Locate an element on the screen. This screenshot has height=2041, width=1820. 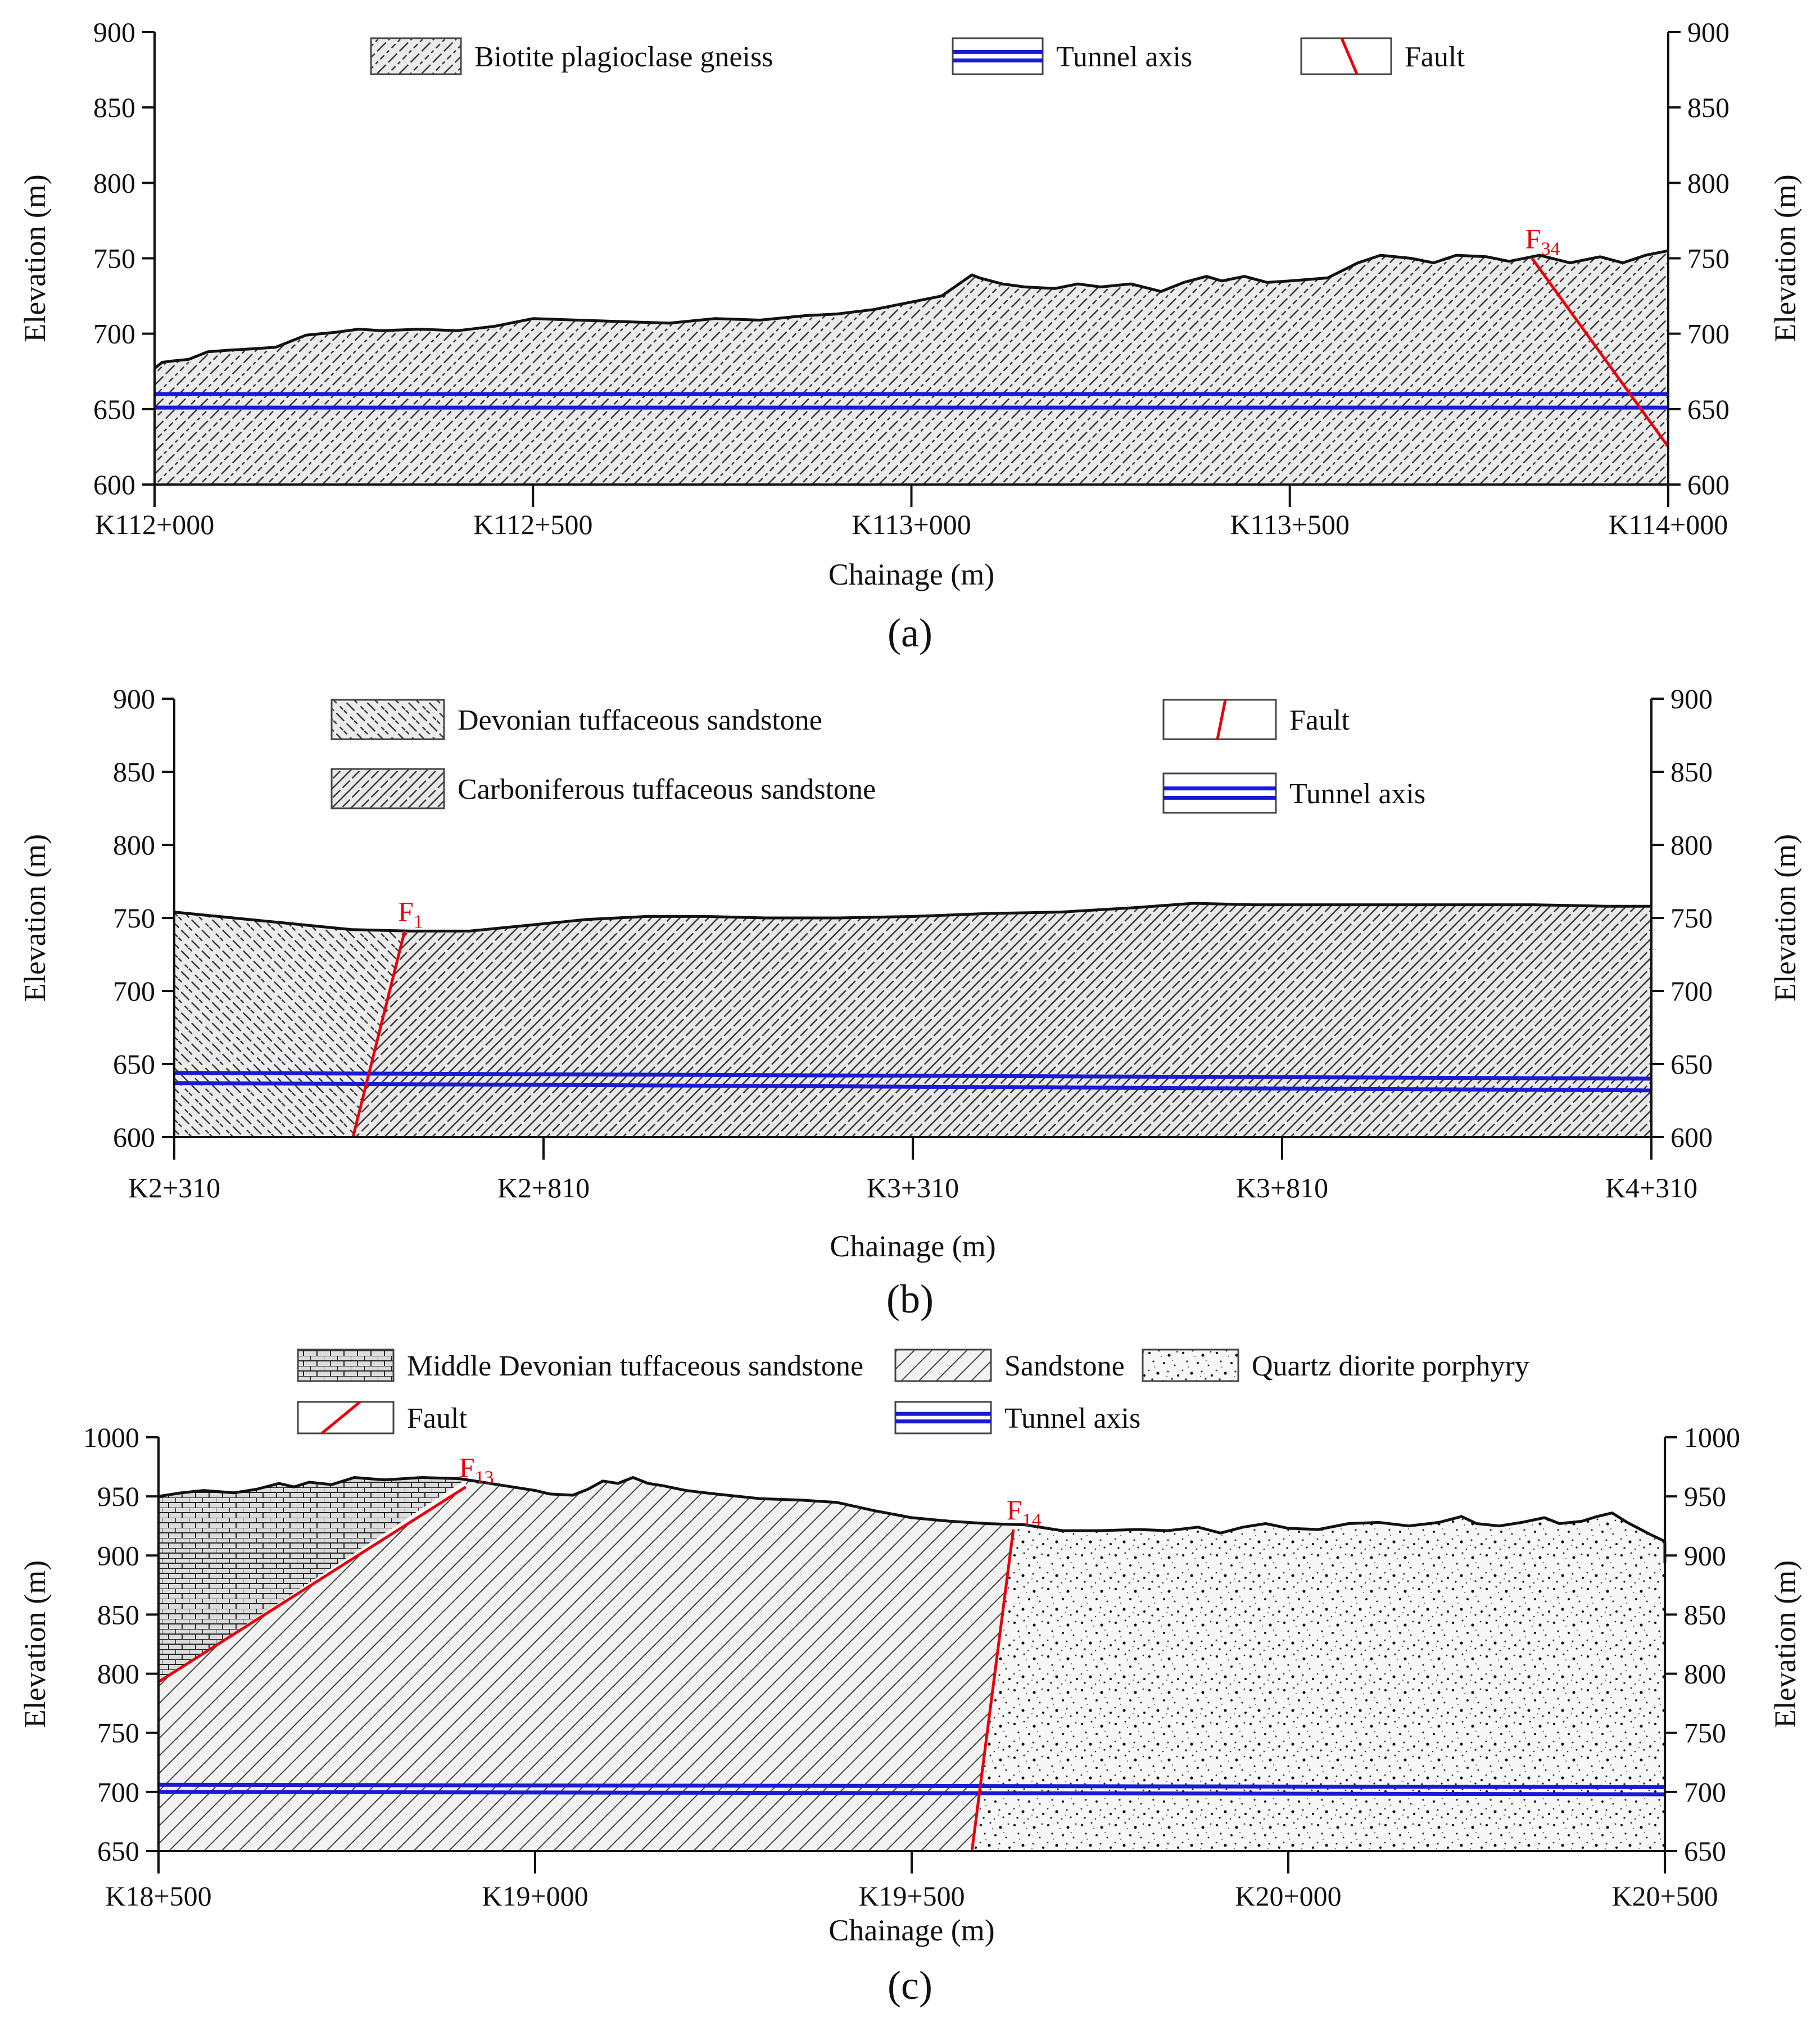
legend-item-middle_devonian: Middle Devonian tuffaceous sandstone is located at coordinates (580, 1365).